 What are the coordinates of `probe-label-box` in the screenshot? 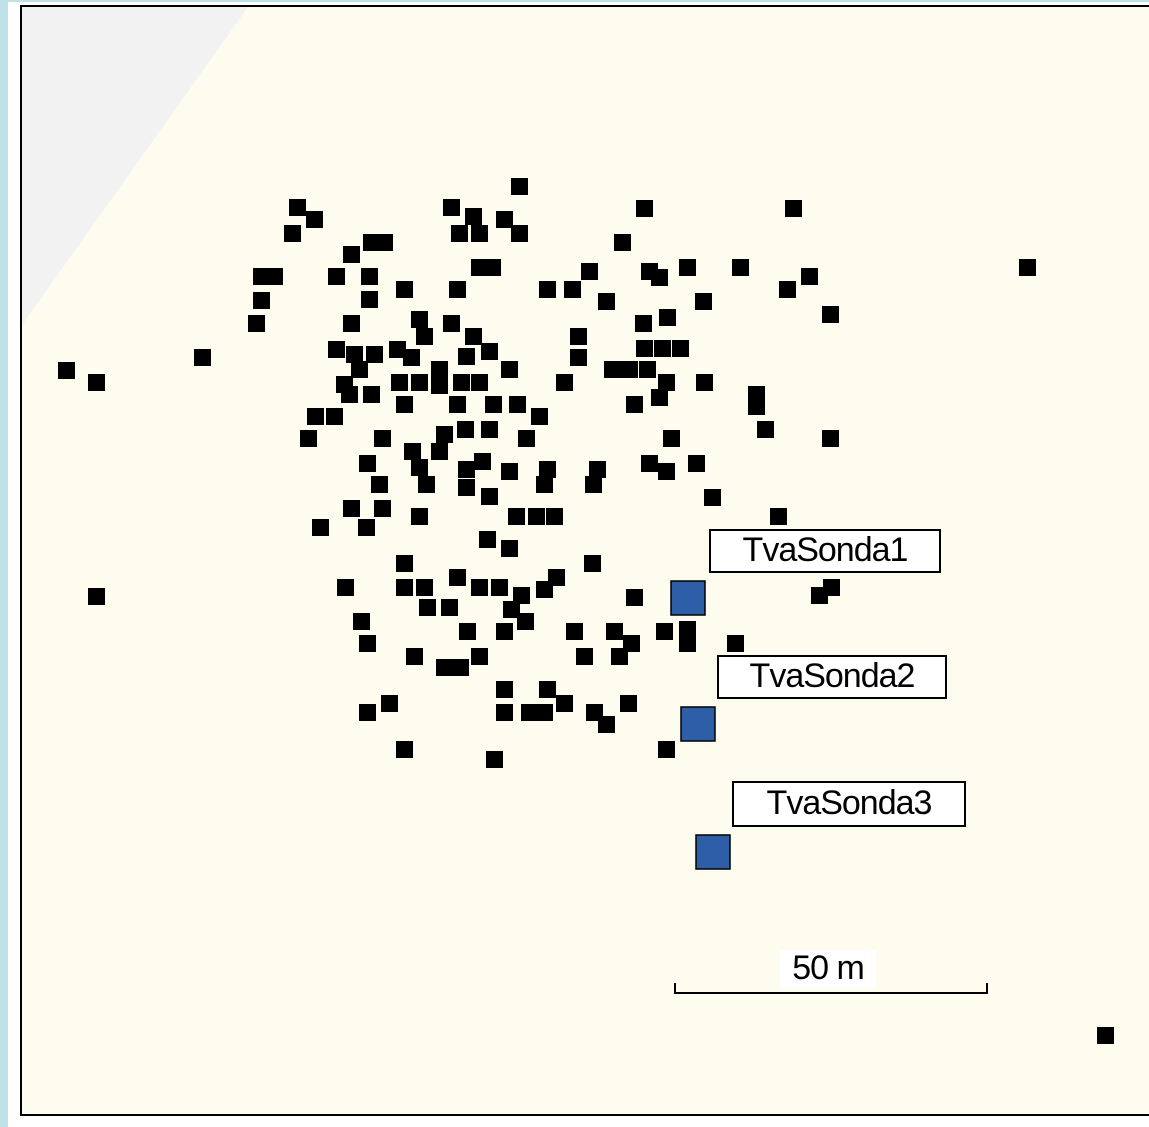 It's located at (825, 551).